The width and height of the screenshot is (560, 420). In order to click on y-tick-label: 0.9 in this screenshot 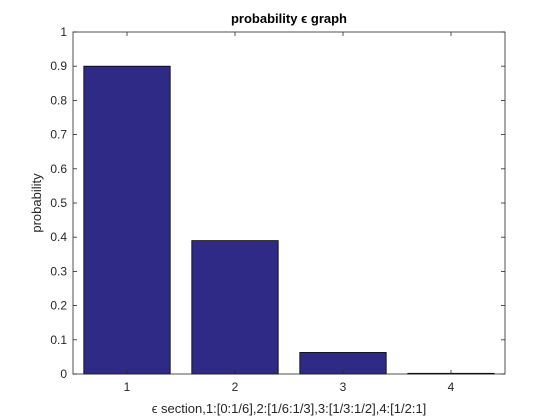, I will do `click(58, 66)`.